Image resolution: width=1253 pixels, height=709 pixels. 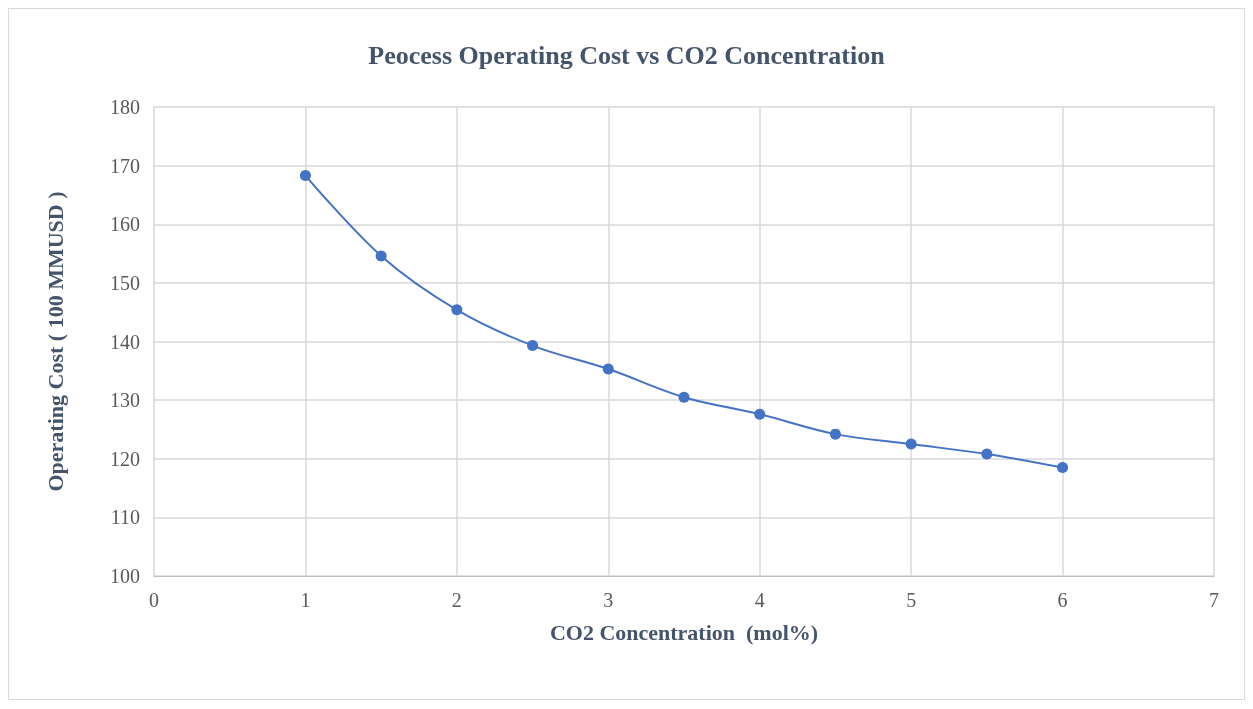 I want to click on y-tick-label: 130, so click(x=125, y=400).